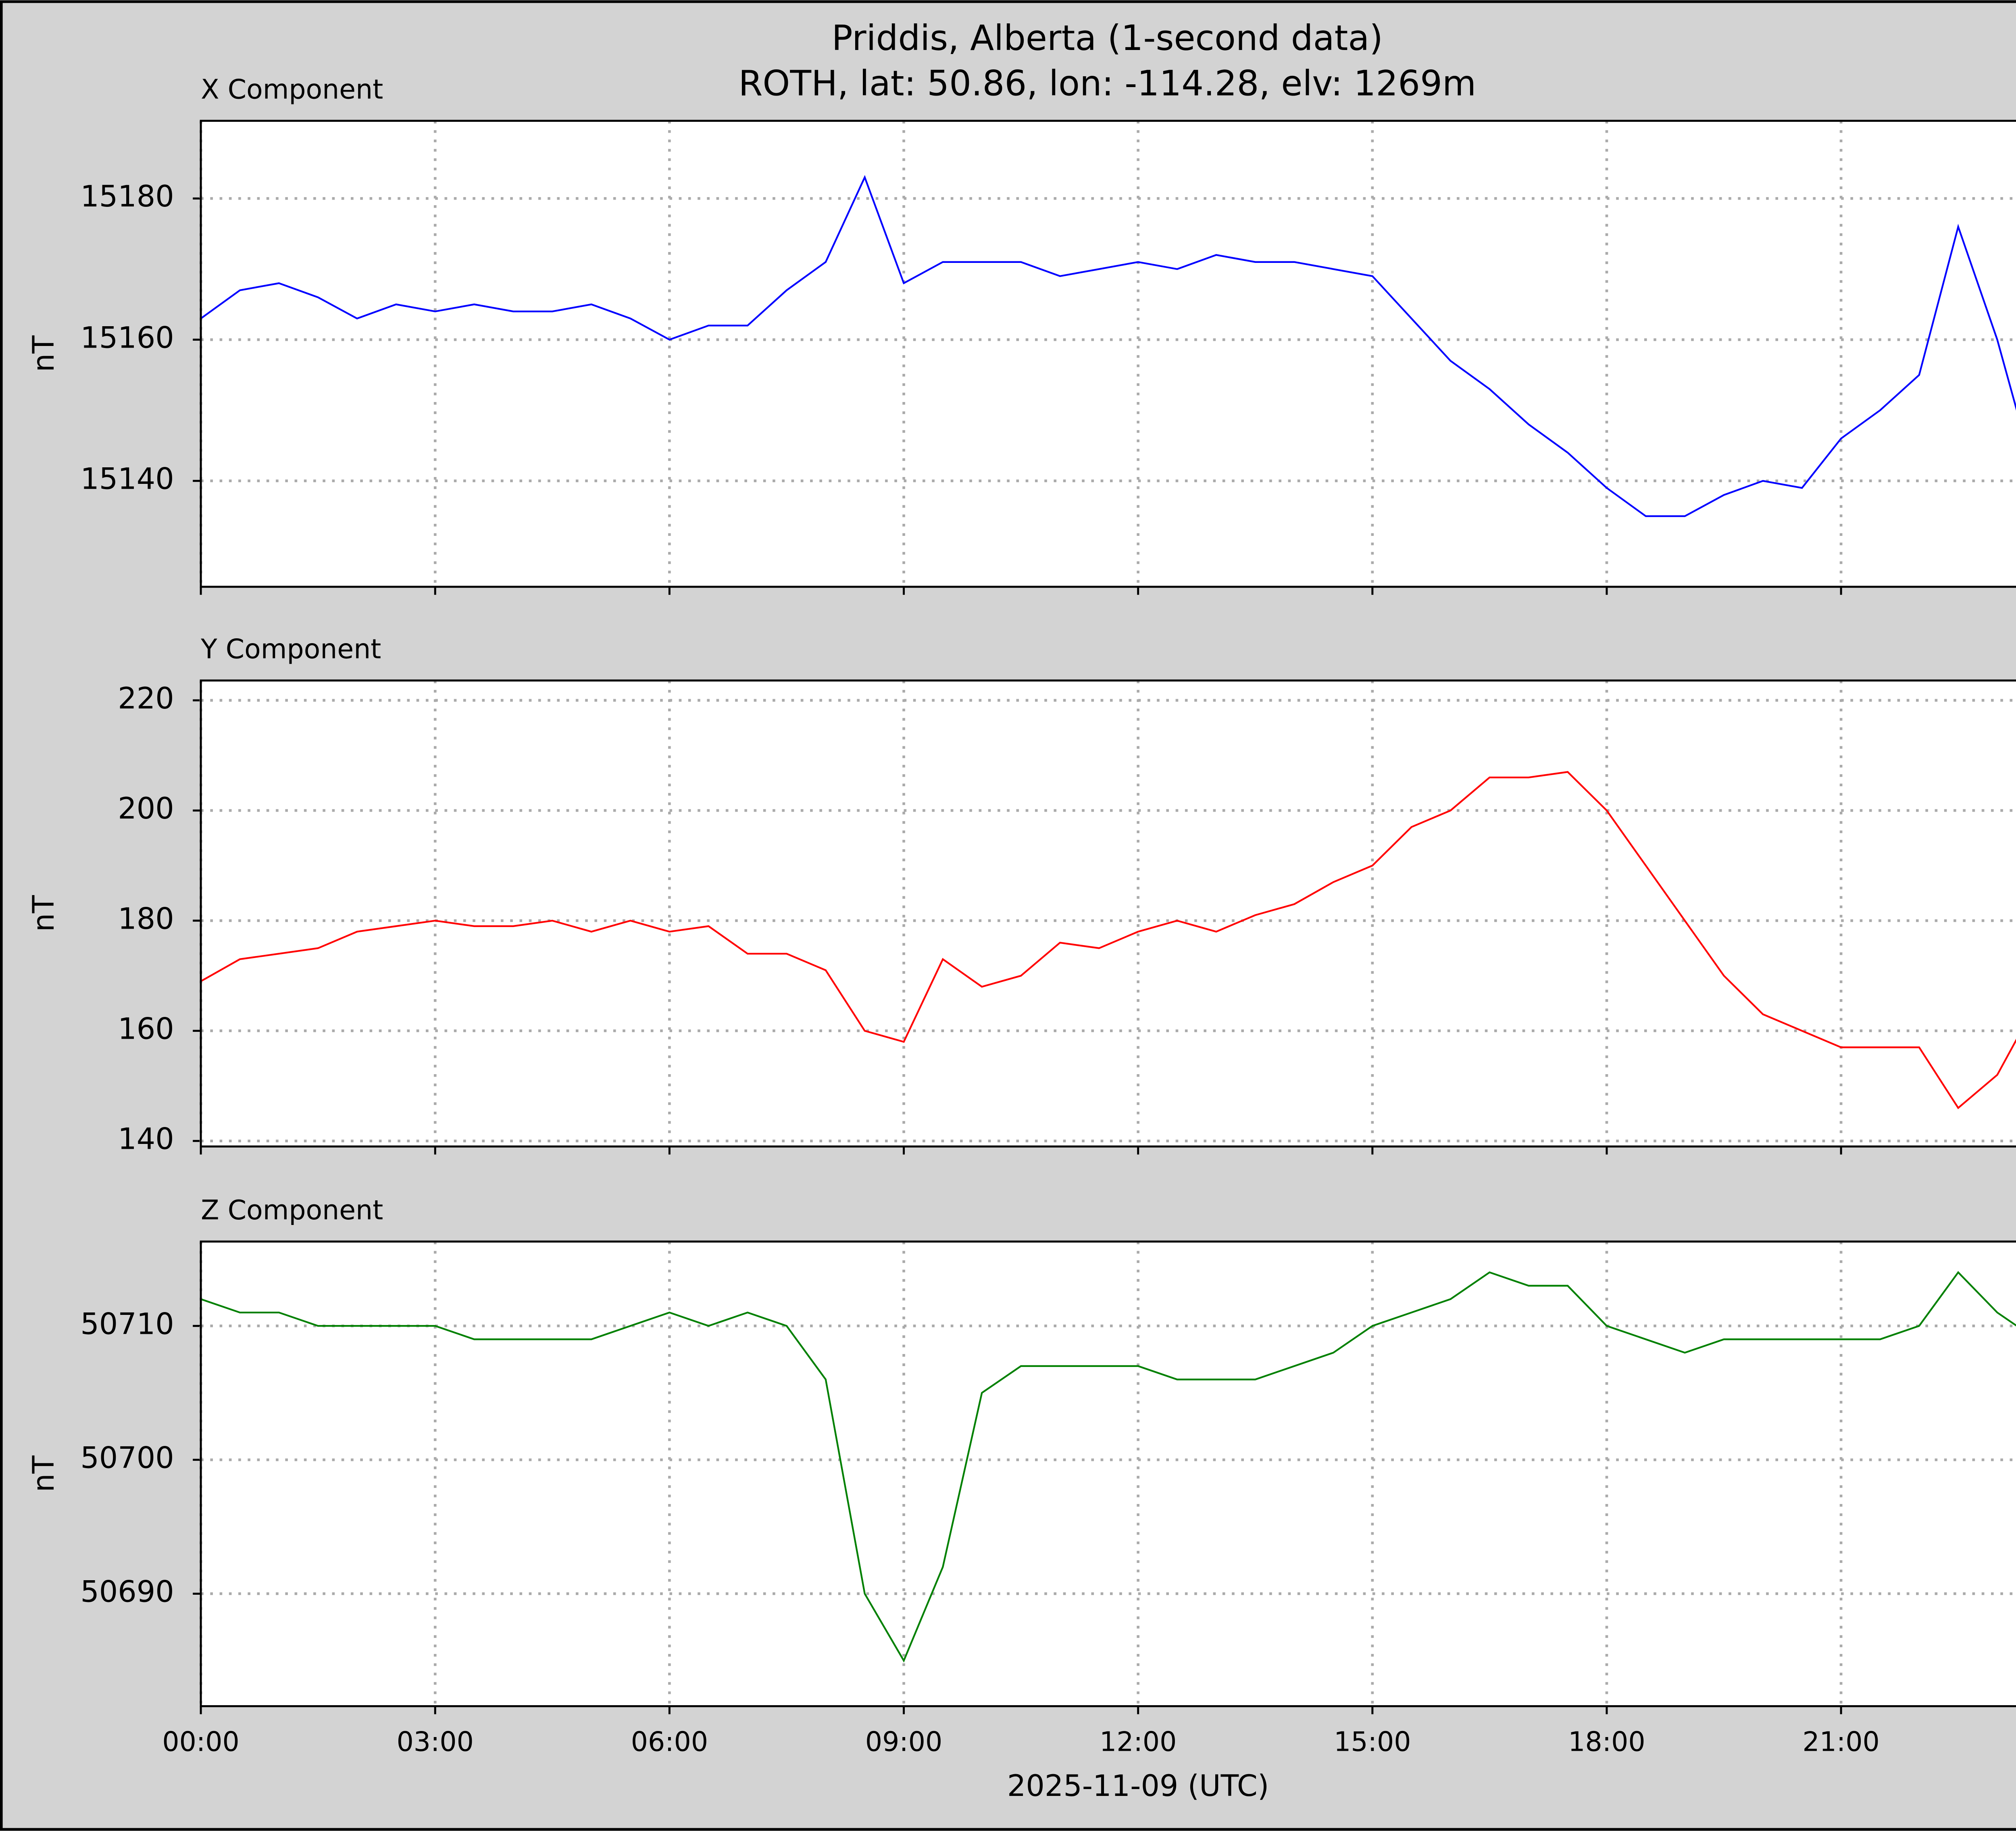 This screenshot has height=1831, width=2016. I want to click on y-tick-label: 50710, so click(127, 1324).